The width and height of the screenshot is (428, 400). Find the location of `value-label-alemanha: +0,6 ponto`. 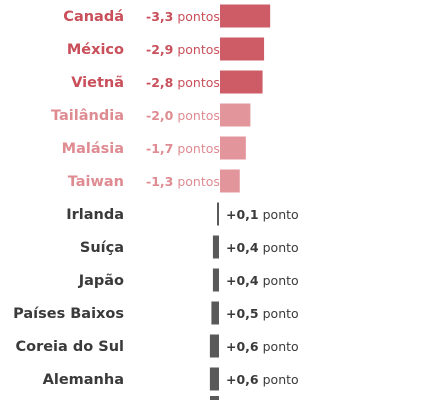

value-label-alemanha: +0,6 ponto is located at coordinates (262, 379).